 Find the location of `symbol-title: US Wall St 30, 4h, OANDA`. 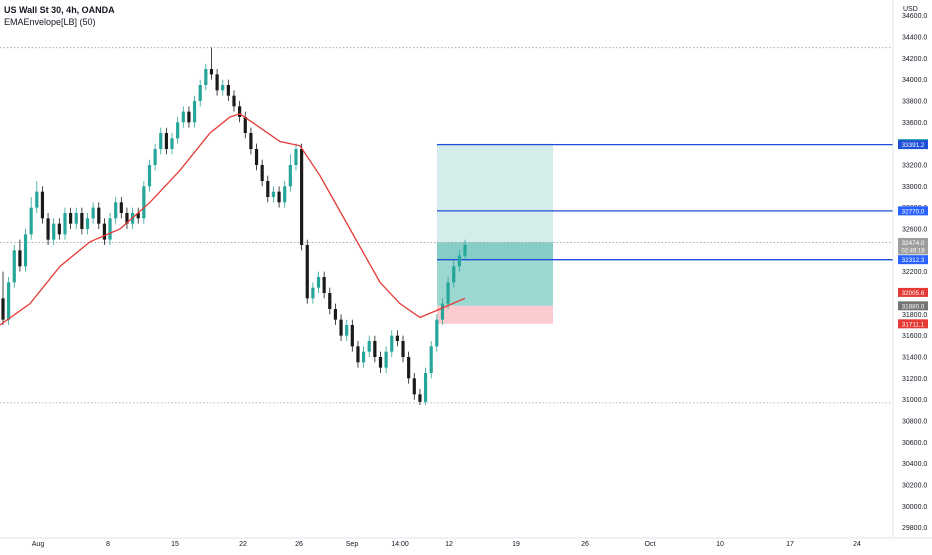

symbol-title: US Wall St 30, 4h, OANDA is located at coordinates (59, 10).